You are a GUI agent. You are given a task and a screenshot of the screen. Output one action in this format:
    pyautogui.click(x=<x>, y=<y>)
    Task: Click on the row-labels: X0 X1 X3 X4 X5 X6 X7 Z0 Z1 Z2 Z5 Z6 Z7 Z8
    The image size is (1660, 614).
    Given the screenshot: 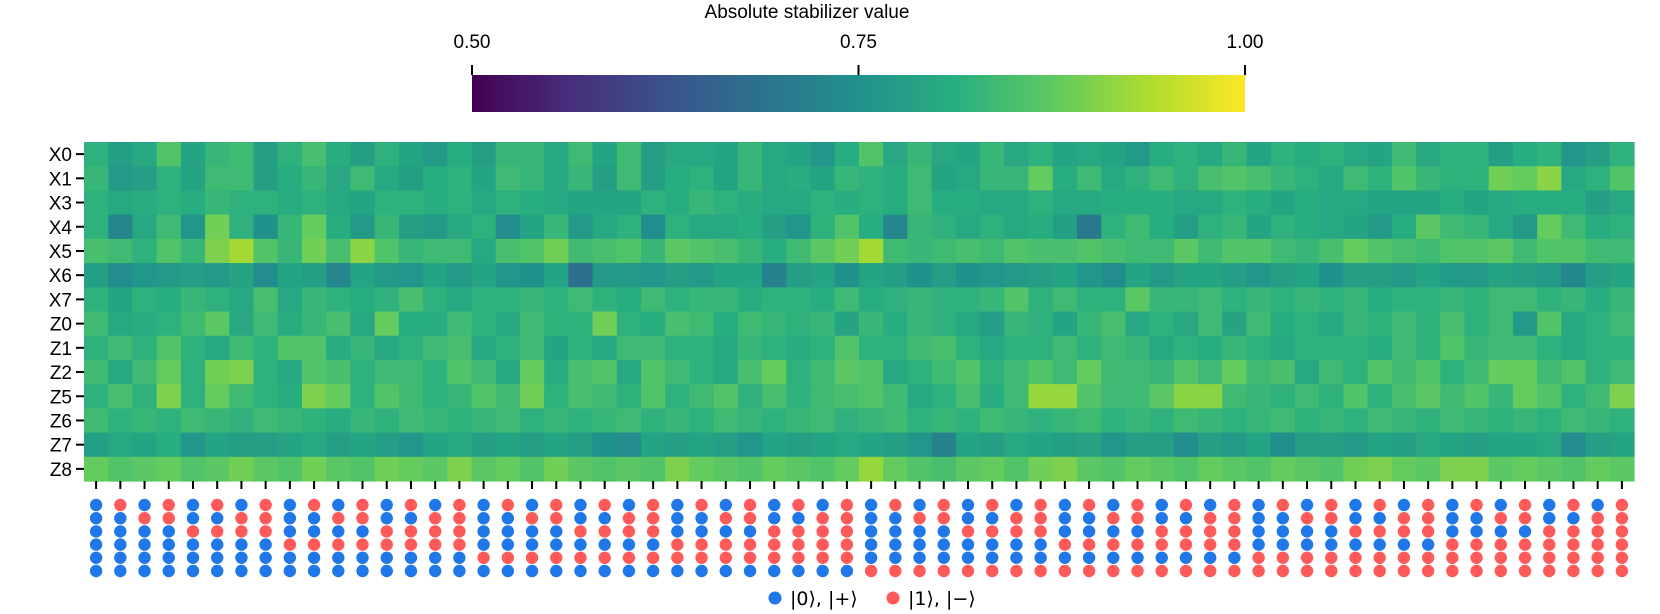 What is the action you would take?
    pyautogui.click(x=66, y=313)
    